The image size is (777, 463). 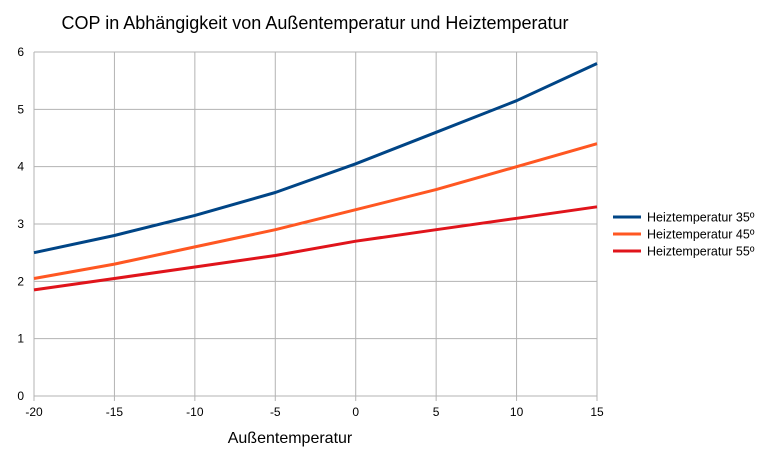 I want to click on legend-entry-label: Heiztemperatur 45º, so click(x=701, y=235).